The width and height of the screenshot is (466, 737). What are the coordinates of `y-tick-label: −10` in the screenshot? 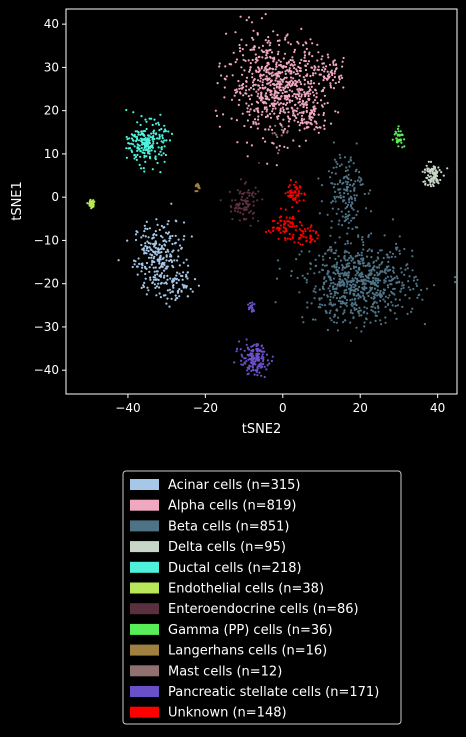 It's located at (46, 240).